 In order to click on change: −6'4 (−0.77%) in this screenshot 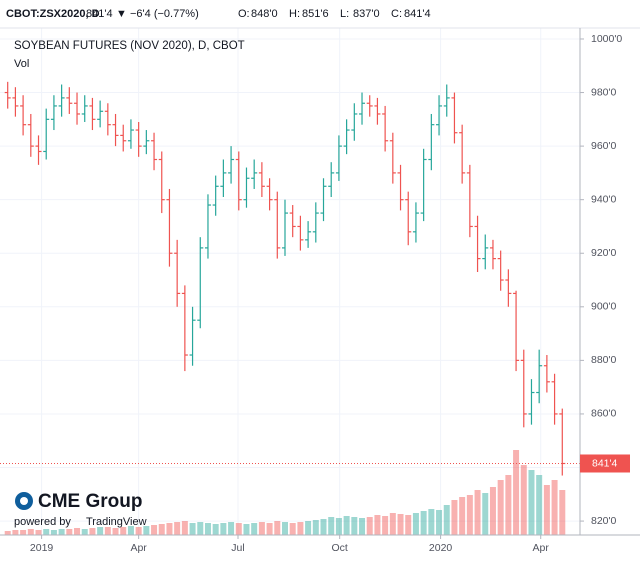, I will do `click(164, 14)`.